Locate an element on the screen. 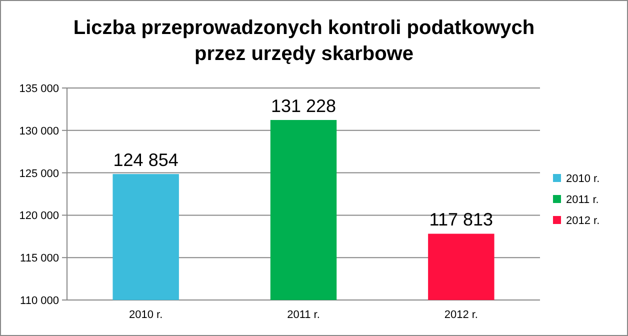 The width and height of the screenshot is (628, 336). y-tick-label: 115 000 is located at coordinates (39, 258).